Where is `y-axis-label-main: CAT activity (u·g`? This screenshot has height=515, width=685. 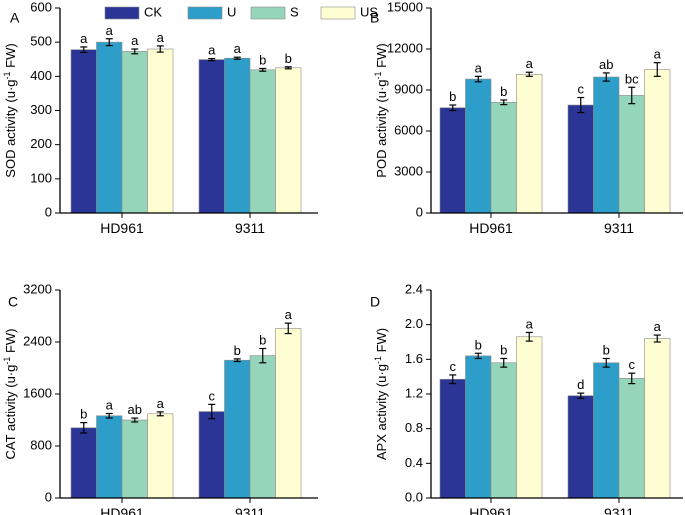
y-axis-label-main: CAT activity (u·g is located at coordinates (10, 412).